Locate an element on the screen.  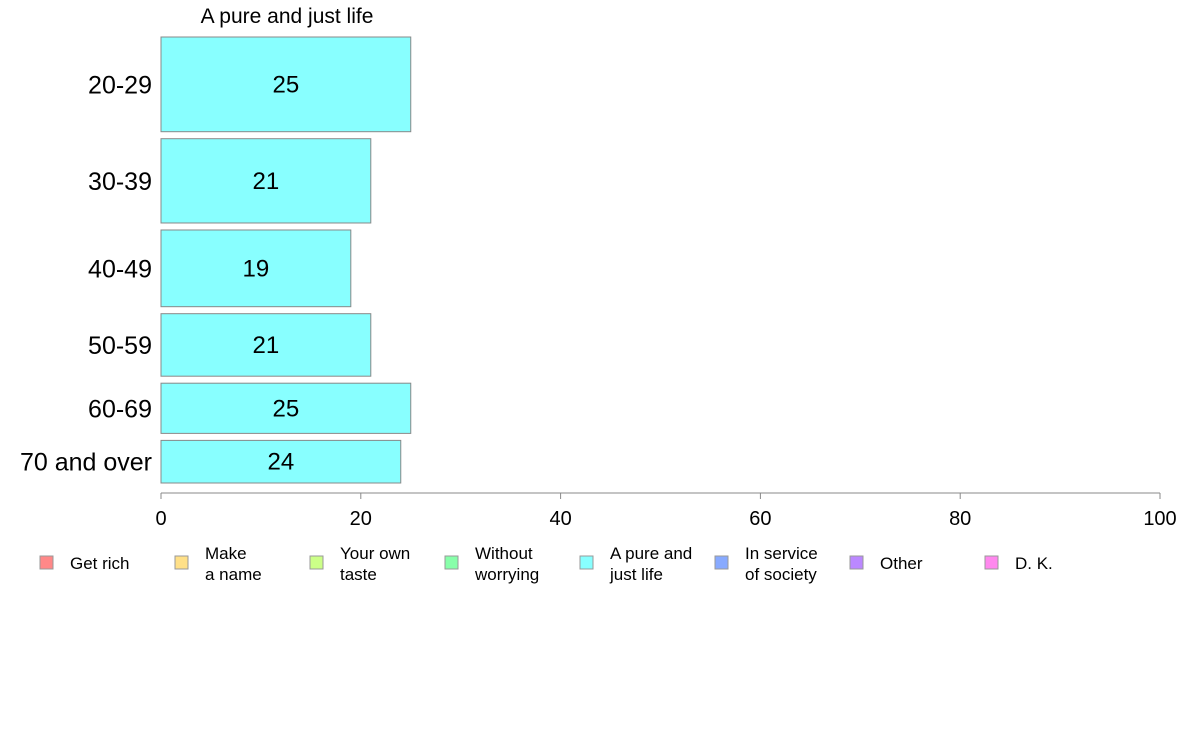
bar-value-label: 19 is located at coordinates (256, 268).